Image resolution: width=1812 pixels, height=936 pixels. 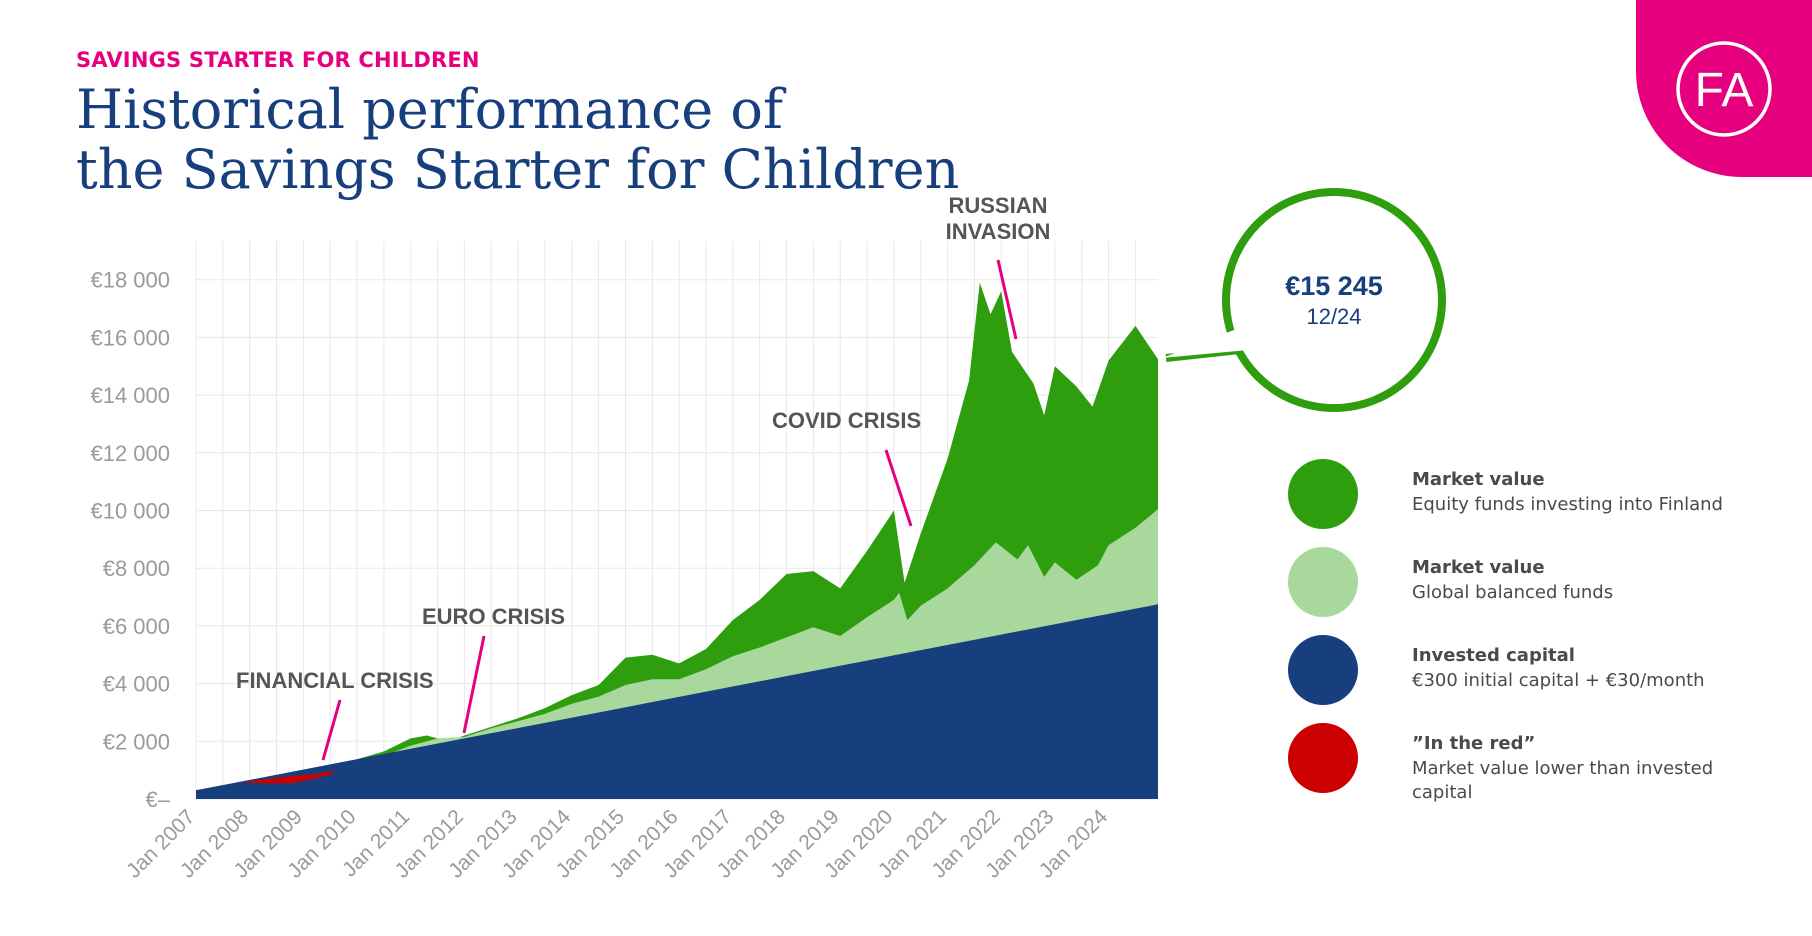 What do you see at coordinates (1333, 316) in the screenshot?
I see `callout-date: 12/24` at bounding box center [1333, 316].